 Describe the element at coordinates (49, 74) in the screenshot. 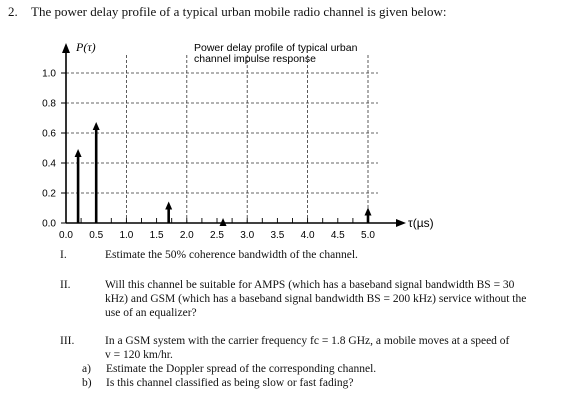

I see `y-tick-label-5: 1.0` at that location.